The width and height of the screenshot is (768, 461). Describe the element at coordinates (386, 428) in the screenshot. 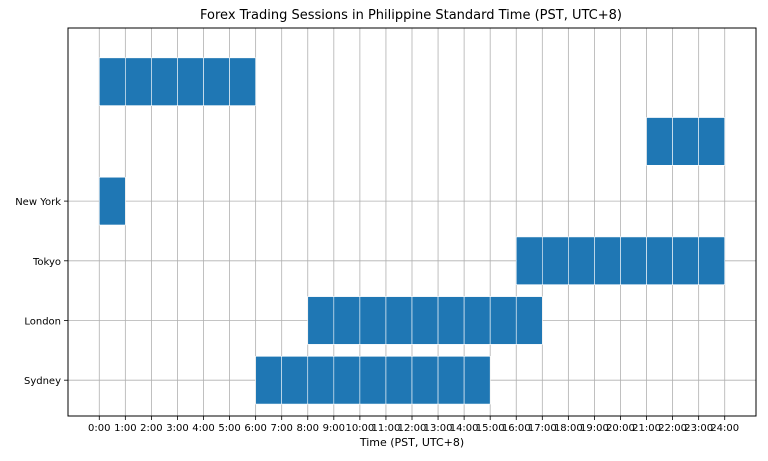

I see `x-tick-label: 11:00` at that location.